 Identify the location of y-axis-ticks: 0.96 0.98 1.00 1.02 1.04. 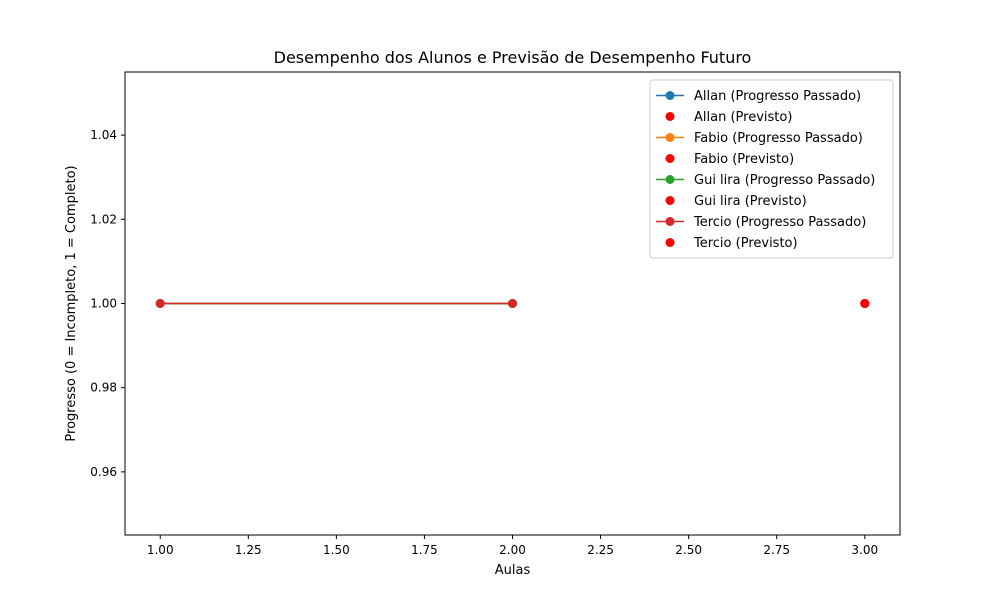
(107, 303).